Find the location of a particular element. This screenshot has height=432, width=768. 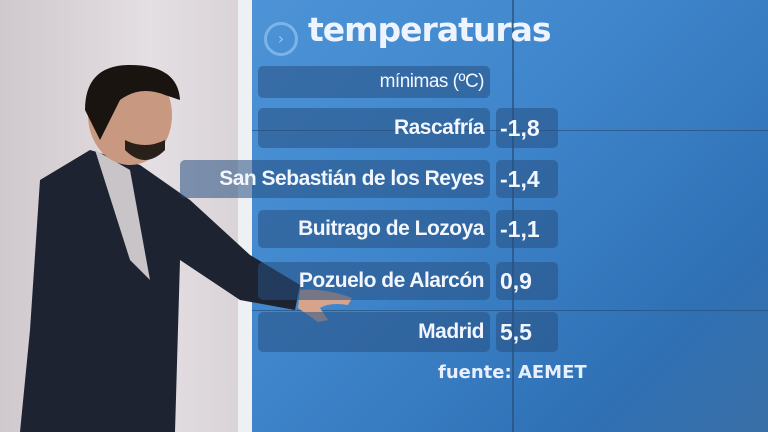

presenter-hair is located at coordinates (132, 102).